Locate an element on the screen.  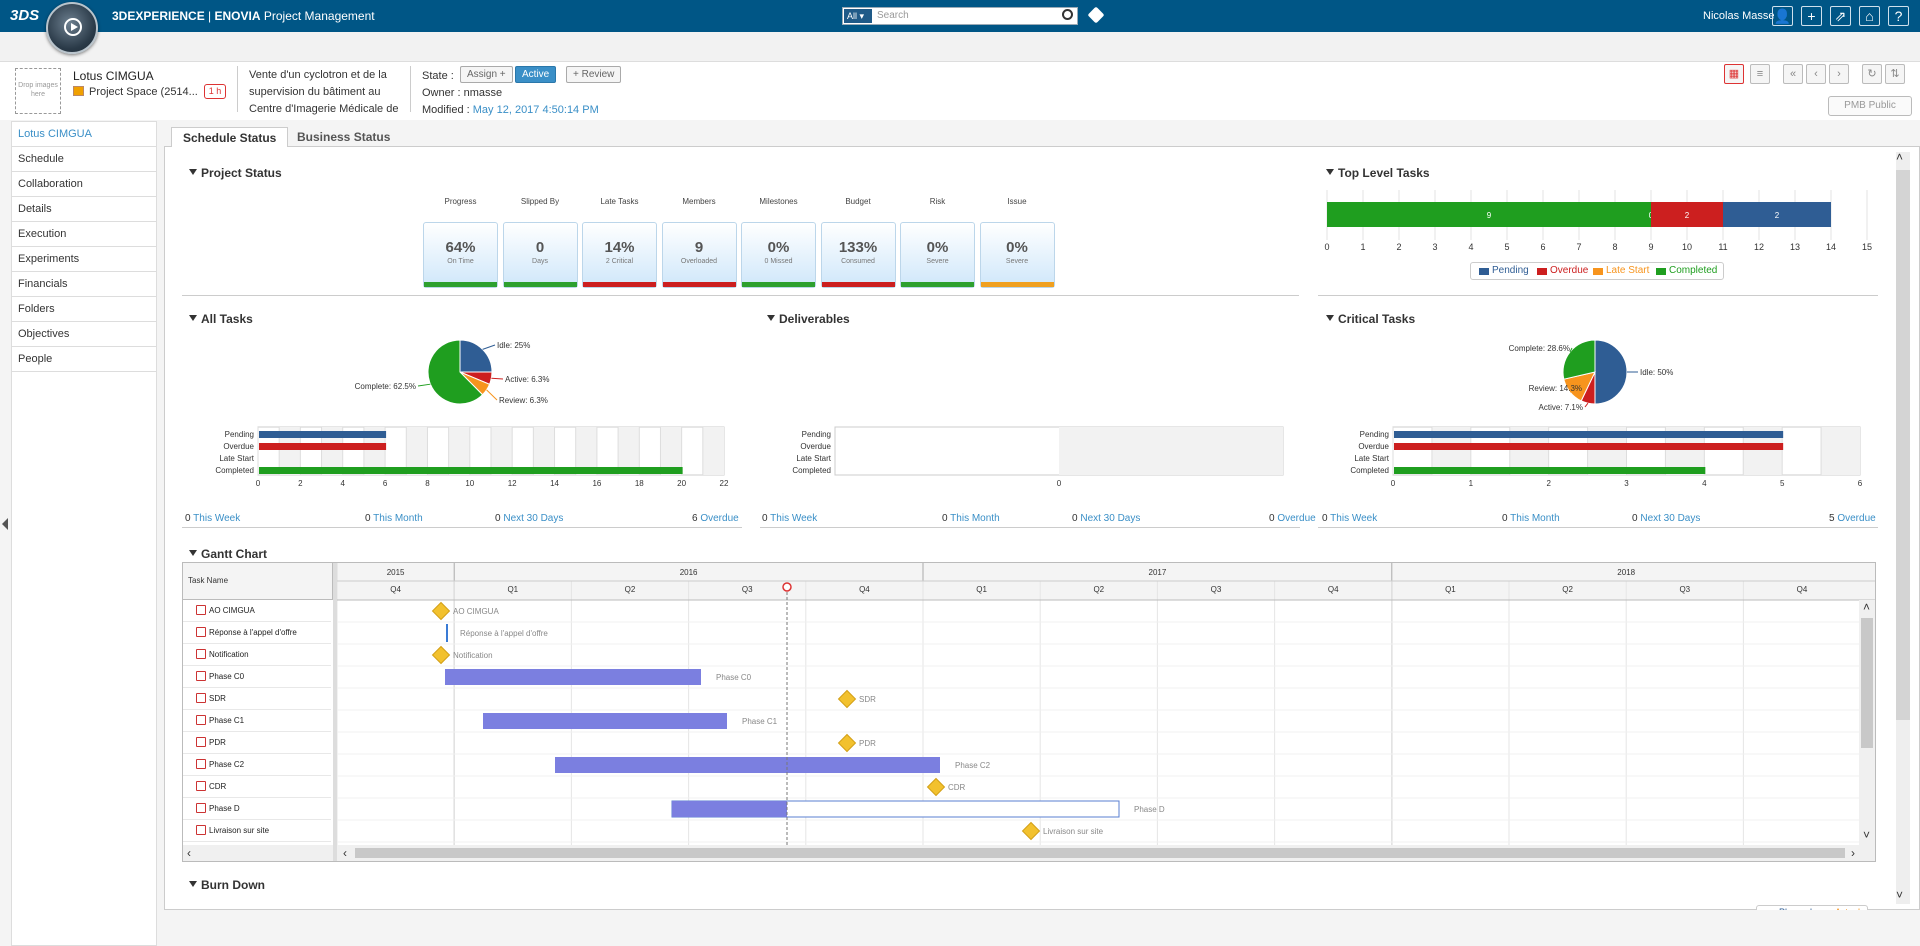
status-tile-issue: 0% Severe is located at coordinates (1017, 255).